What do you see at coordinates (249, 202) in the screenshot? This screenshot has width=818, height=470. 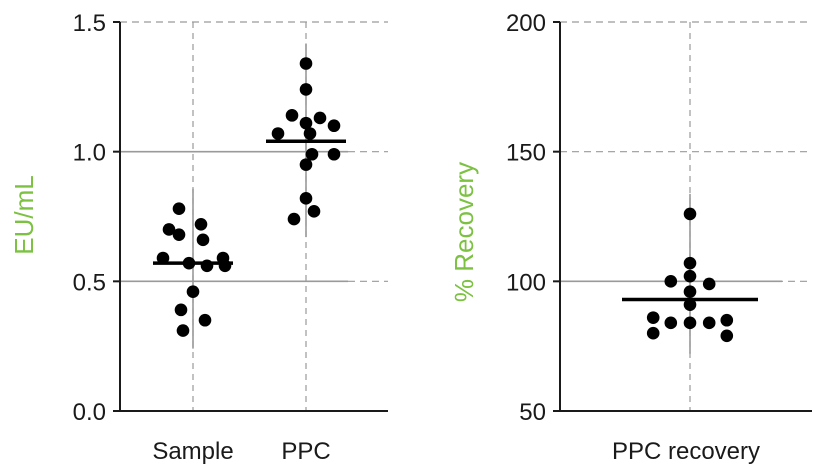 I see `left-medians` at bounding box center [249, 202].